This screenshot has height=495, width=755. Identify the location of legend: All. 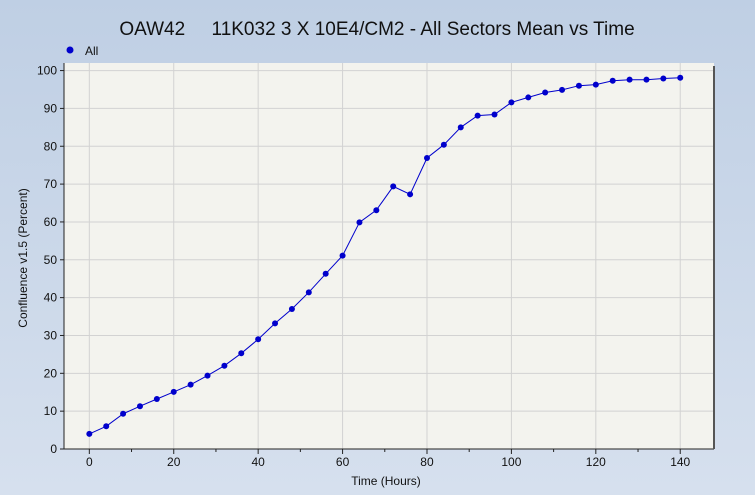
(82, 51).